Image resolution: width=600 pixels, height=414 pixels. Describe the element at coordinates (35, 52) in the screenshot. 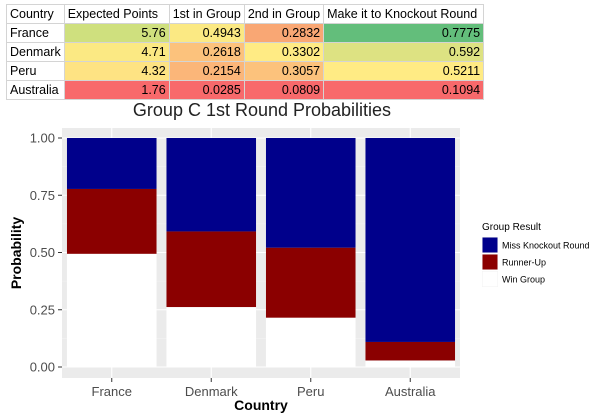

I see `table-country-cell: Denmark` at that location.